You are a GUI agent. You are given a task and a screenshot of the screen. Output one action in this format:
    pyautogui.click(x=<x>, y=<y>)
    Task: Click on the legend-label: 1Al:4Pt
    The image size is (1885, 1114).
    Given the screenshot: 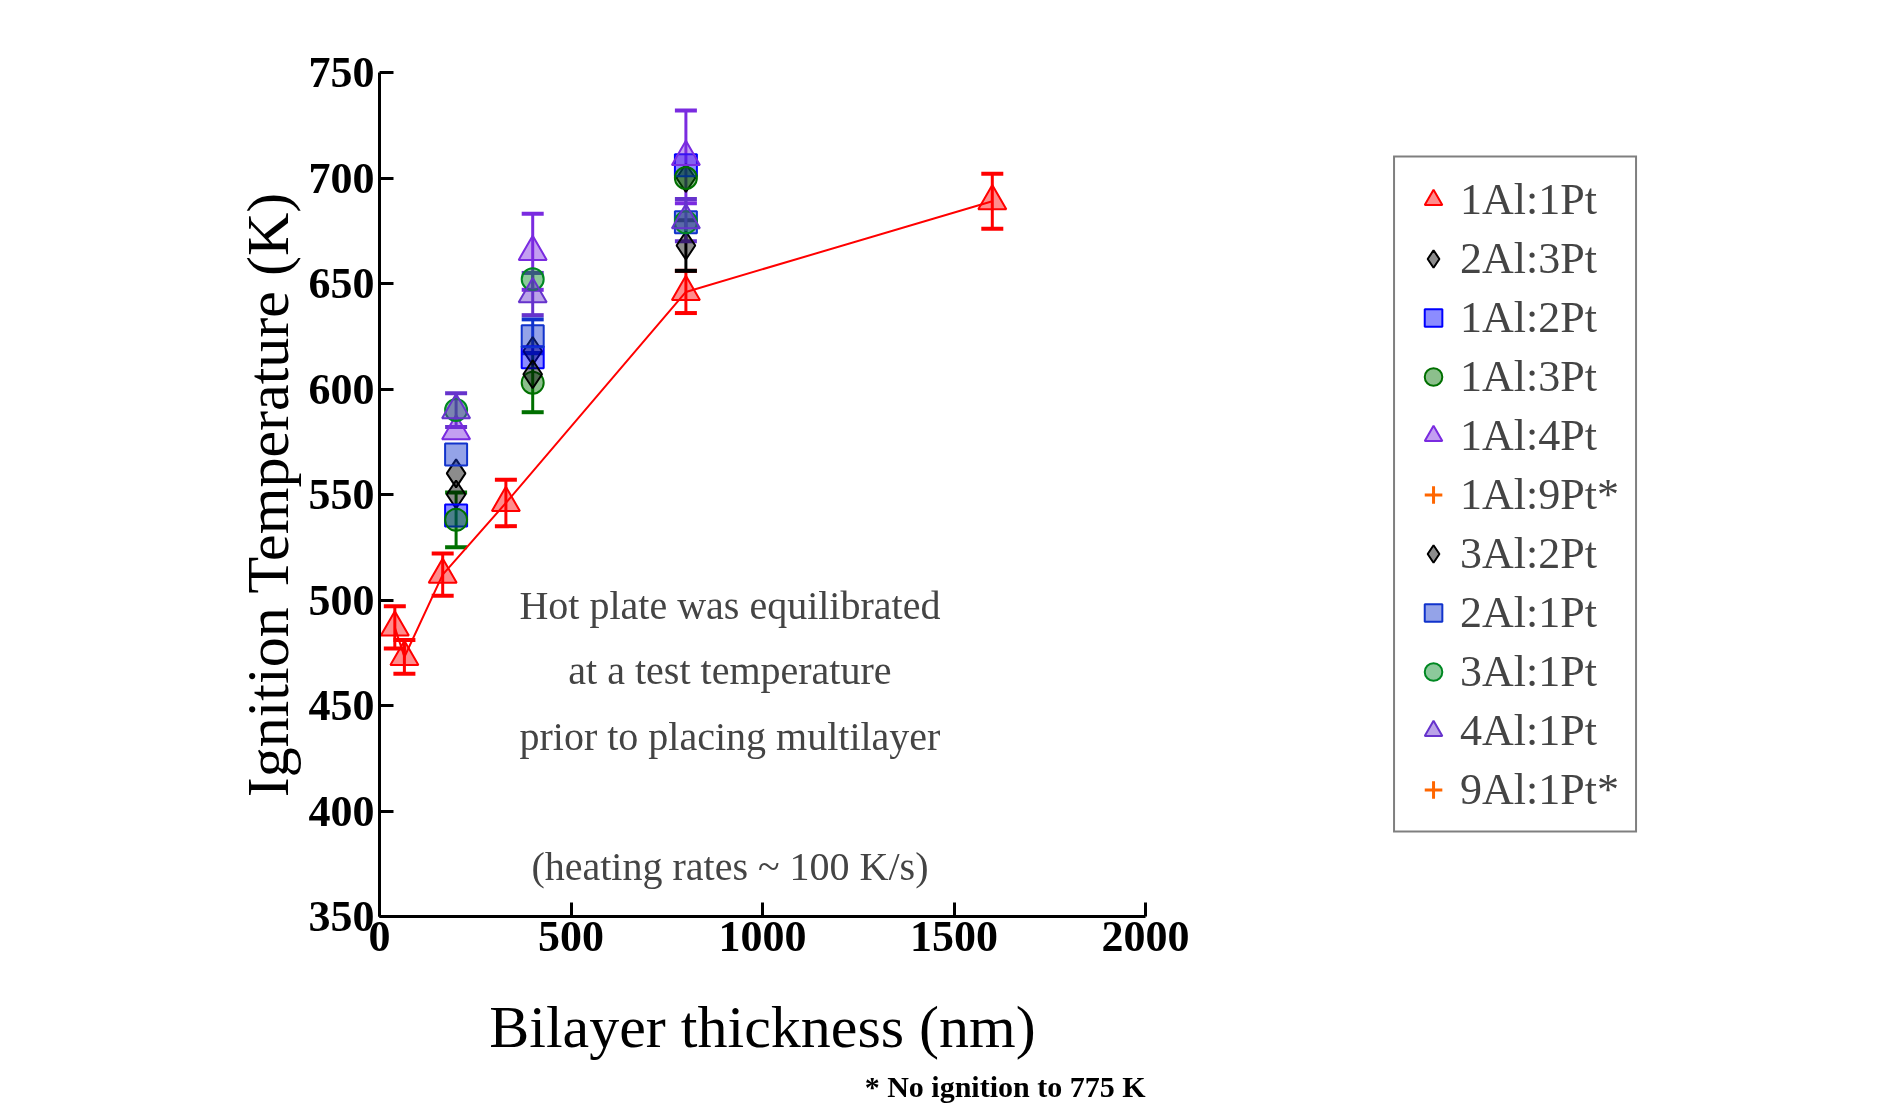 What is the action you would take?
    pyautogui.click(x=1528, y=435)
    